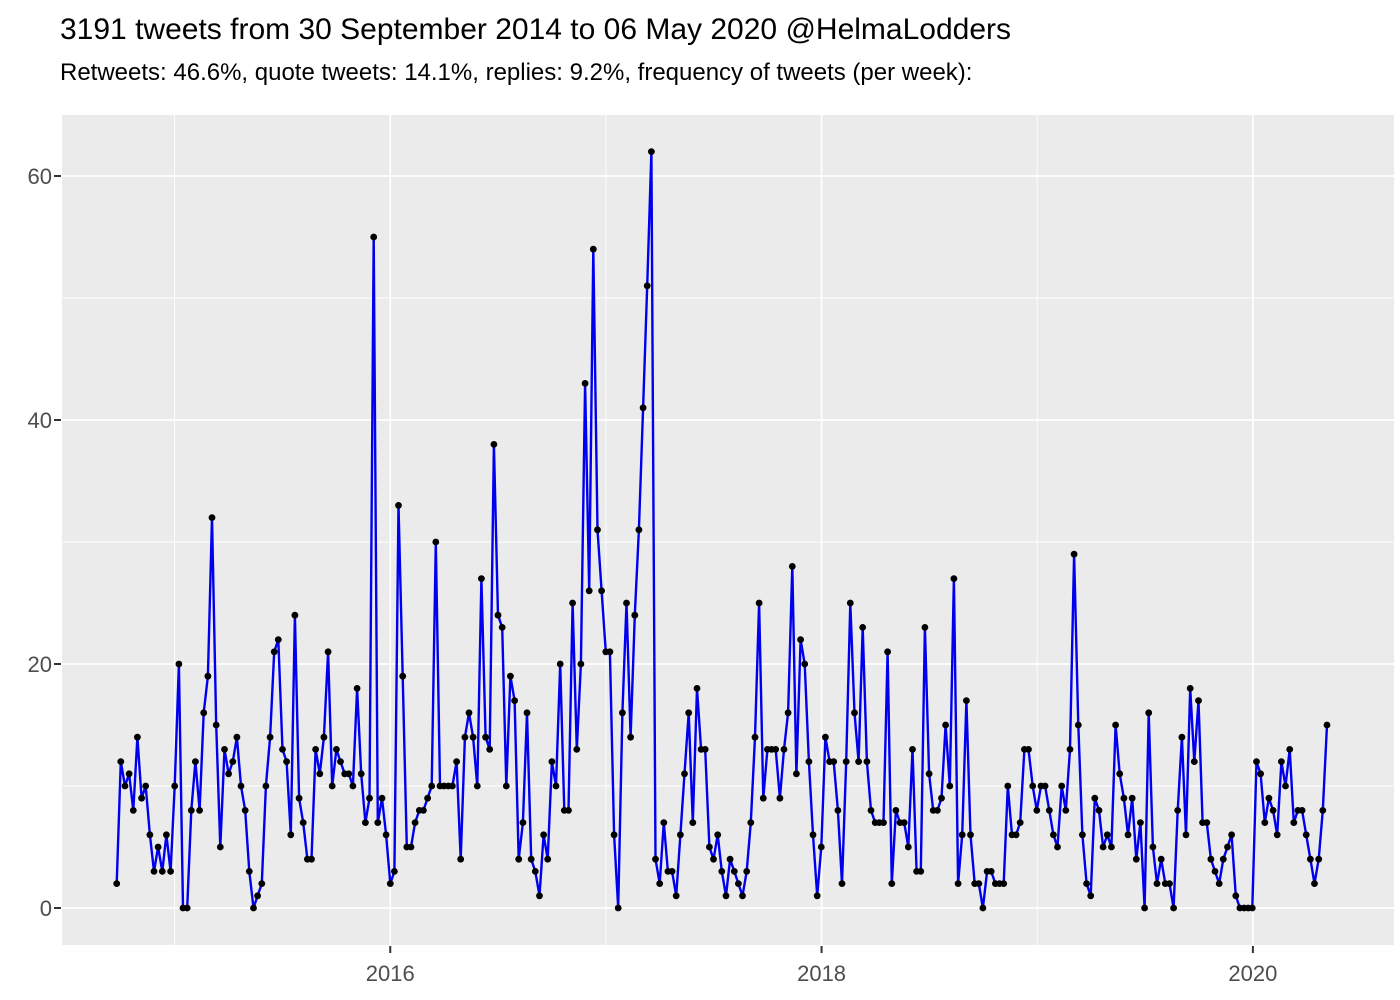 This screenshot has width=1400, height=1000. What do you see at coordinates (40, 176) in the screenshot?
I see `y-tick-label: 60` at bounding box center [40, 176].